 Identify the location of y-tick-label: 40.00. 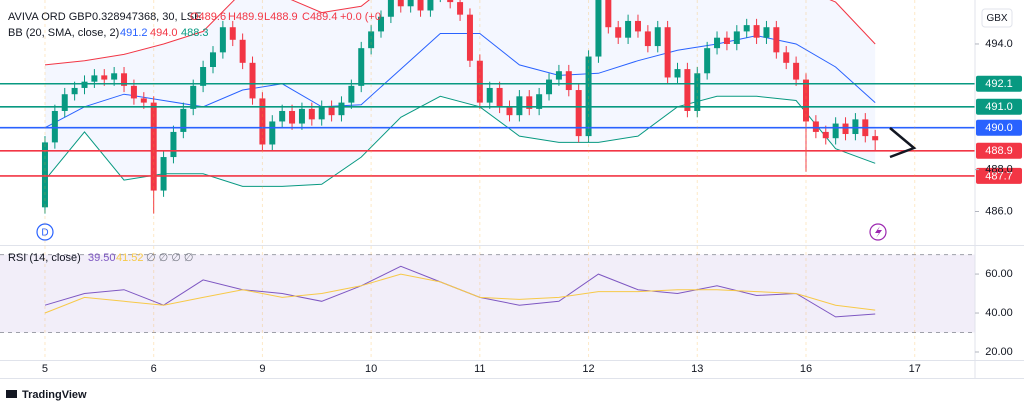
(999, 313).